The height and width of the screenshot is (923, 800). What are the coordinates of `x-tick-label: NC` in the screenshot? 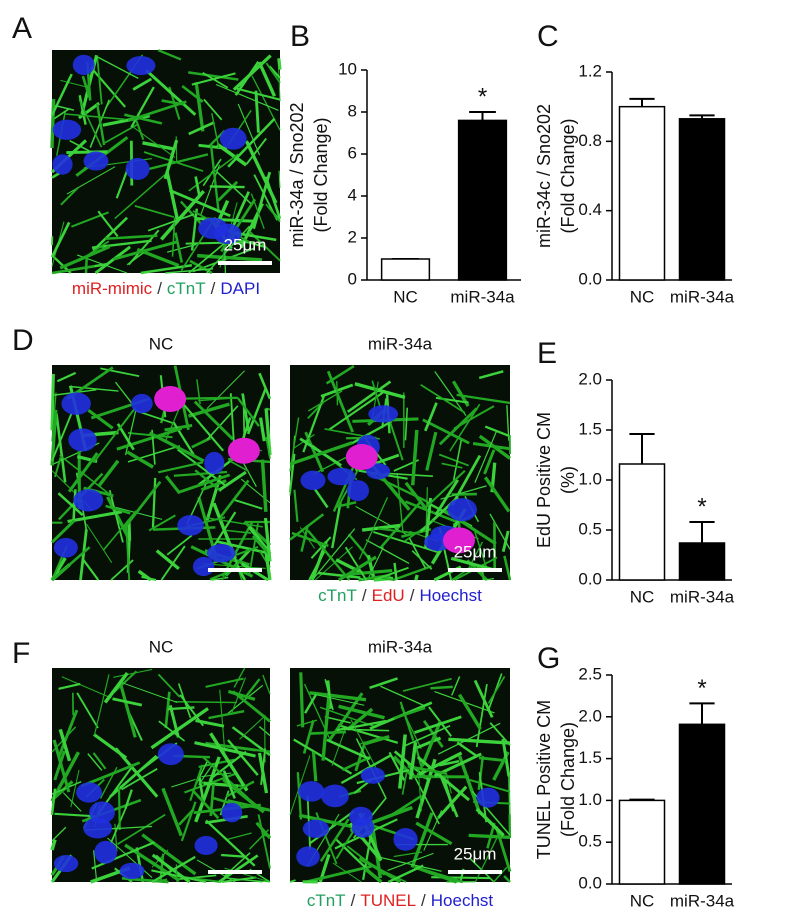 It's located at (642, 900).